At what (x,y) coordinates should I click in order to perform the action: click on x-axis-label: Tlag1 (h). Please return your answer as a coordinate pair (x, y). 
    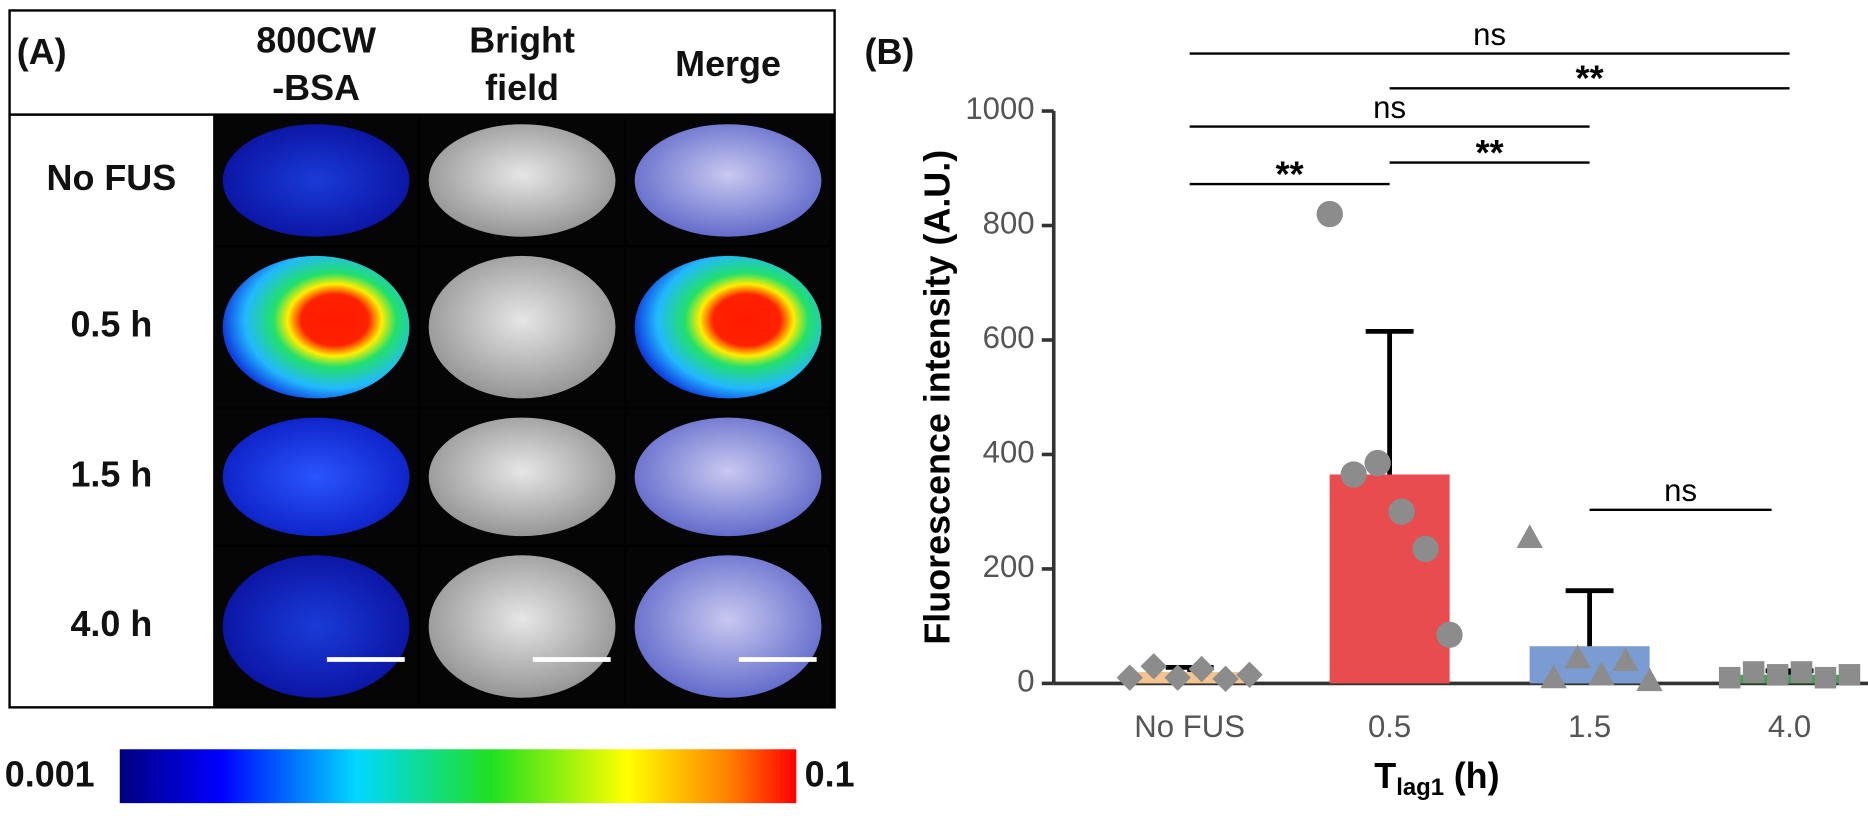
    Looking at the image, I should click on (1436, 778).